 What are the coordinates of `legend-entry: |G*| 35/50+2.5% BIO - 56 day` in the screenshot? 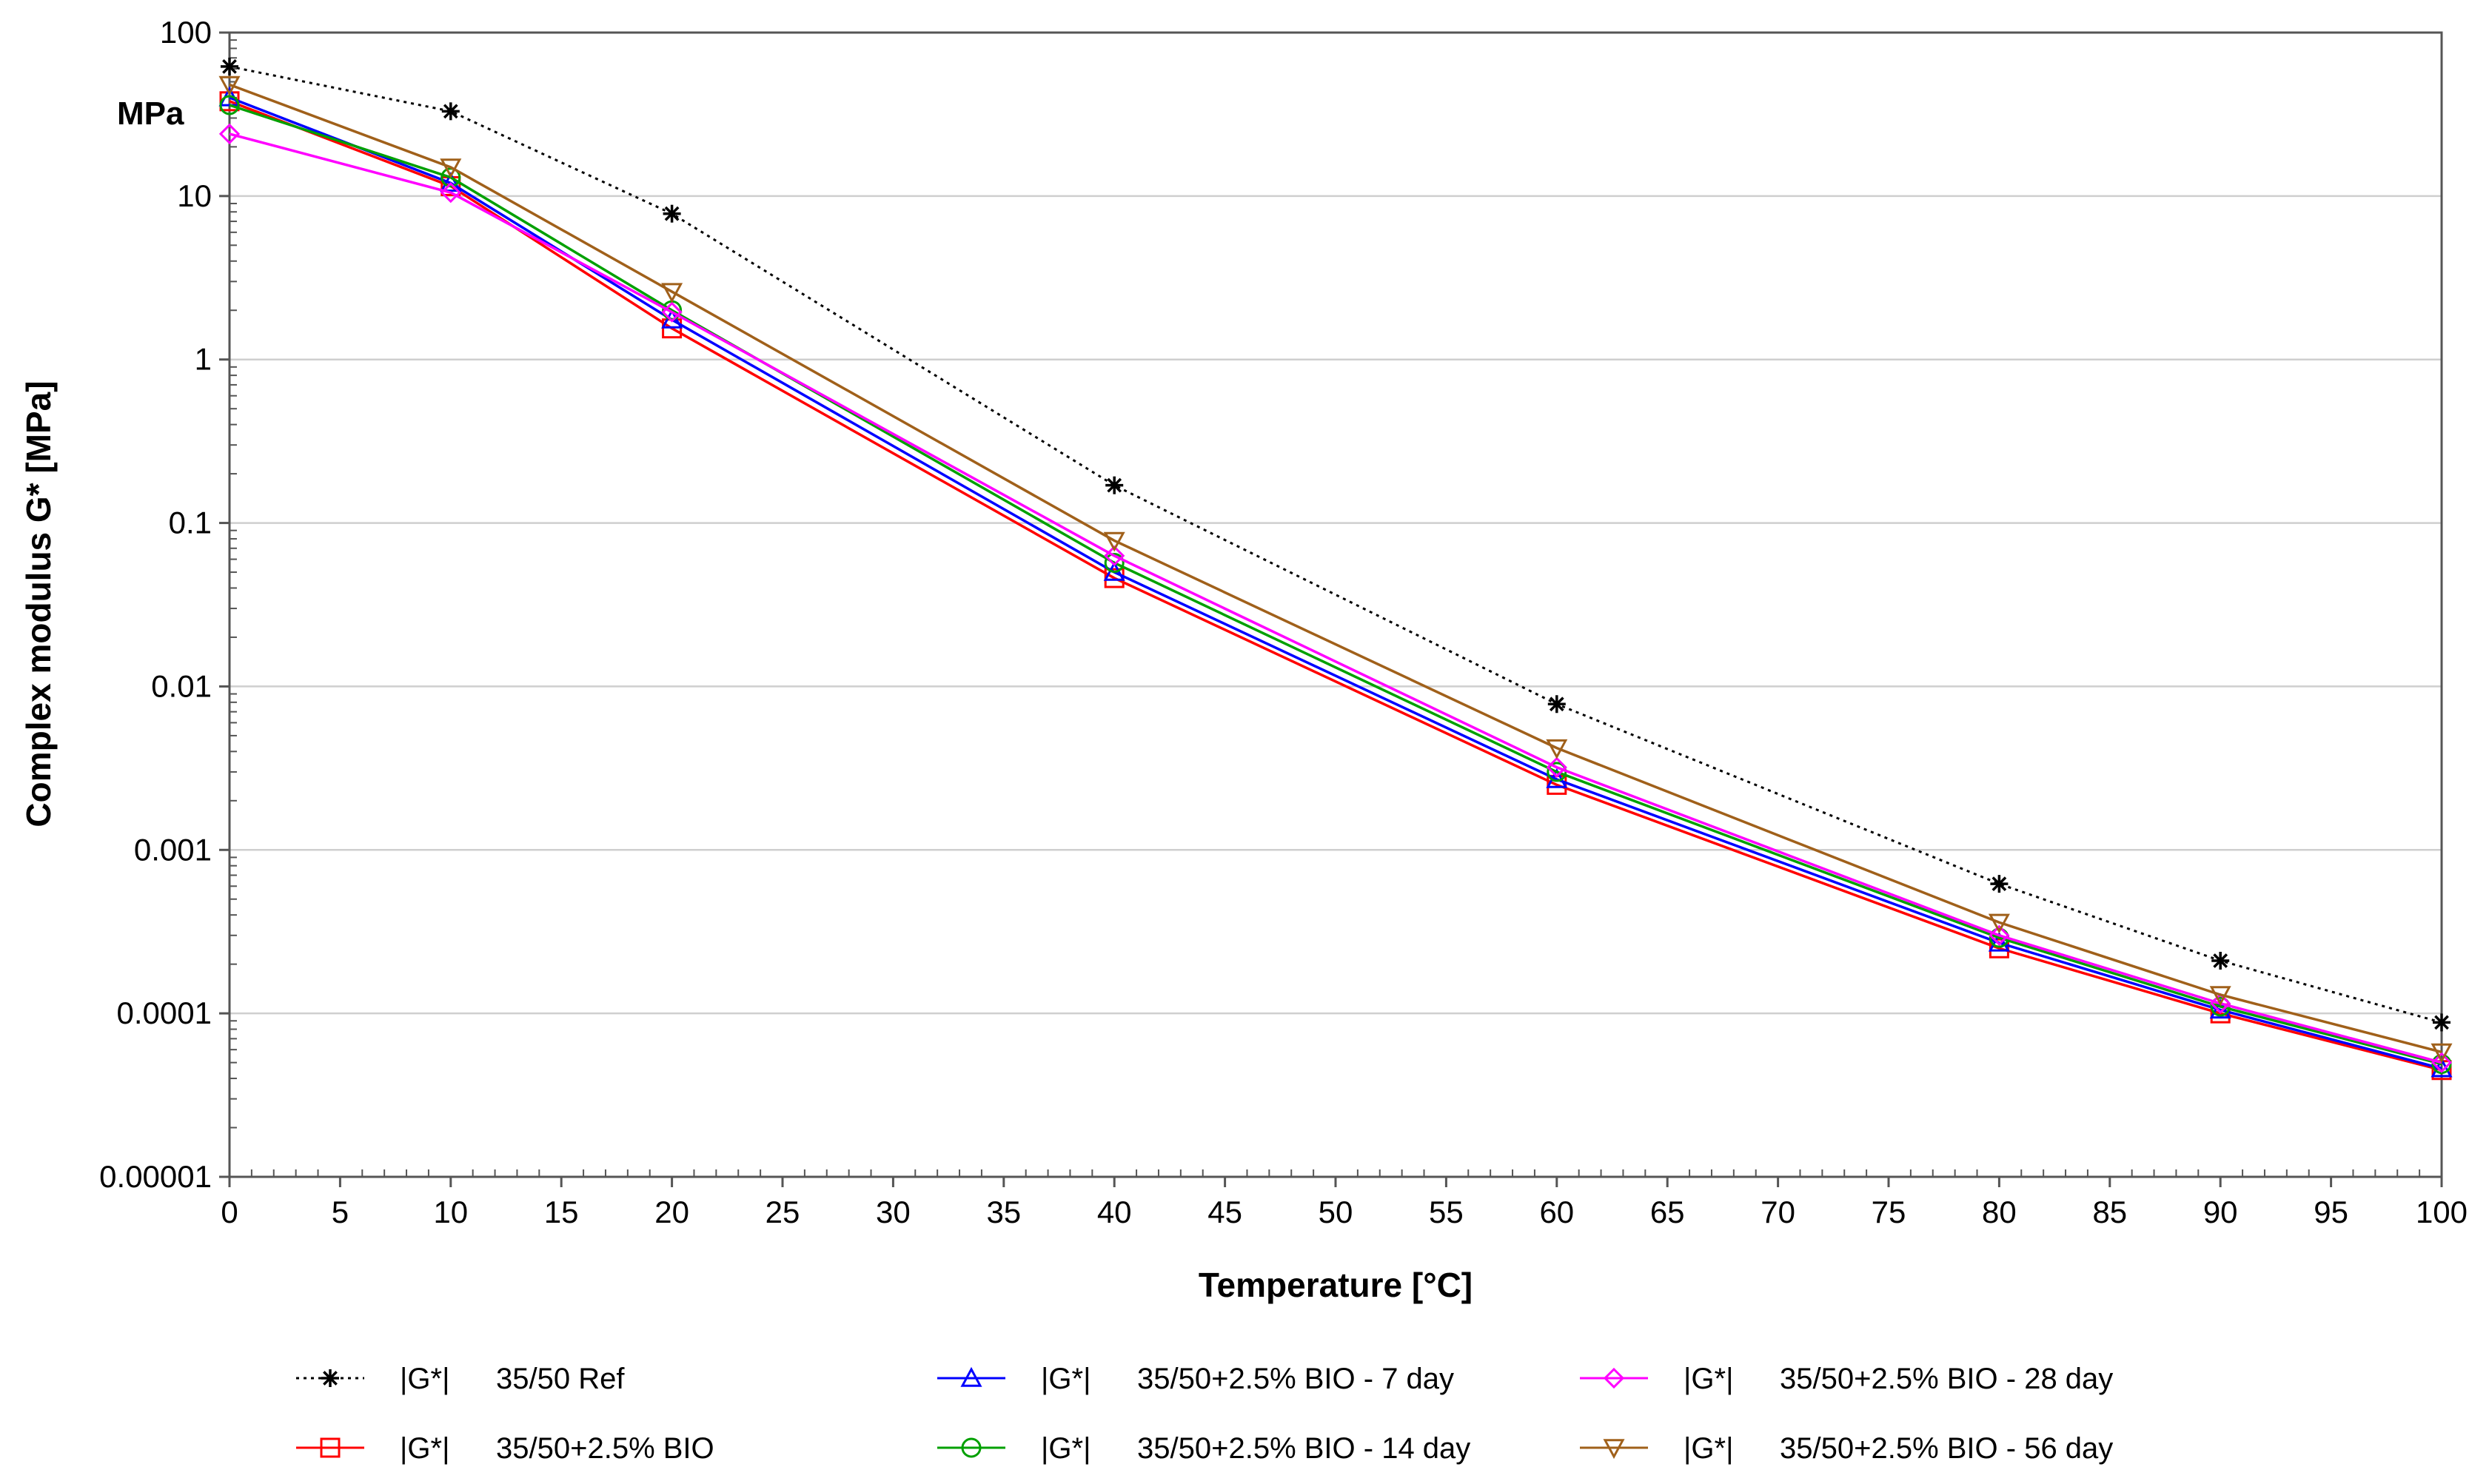 It's located at (1846, 1448).